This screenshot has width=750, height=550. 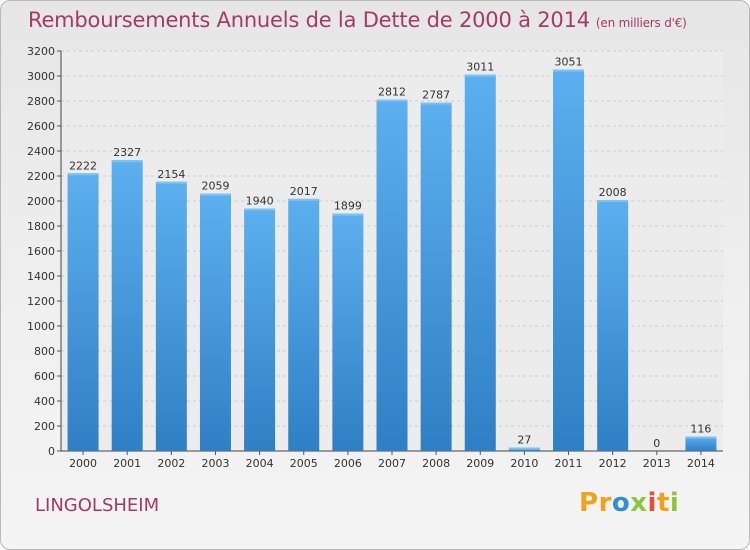 I want to click on y-tick-label: 0, so click(x=51, y=451).